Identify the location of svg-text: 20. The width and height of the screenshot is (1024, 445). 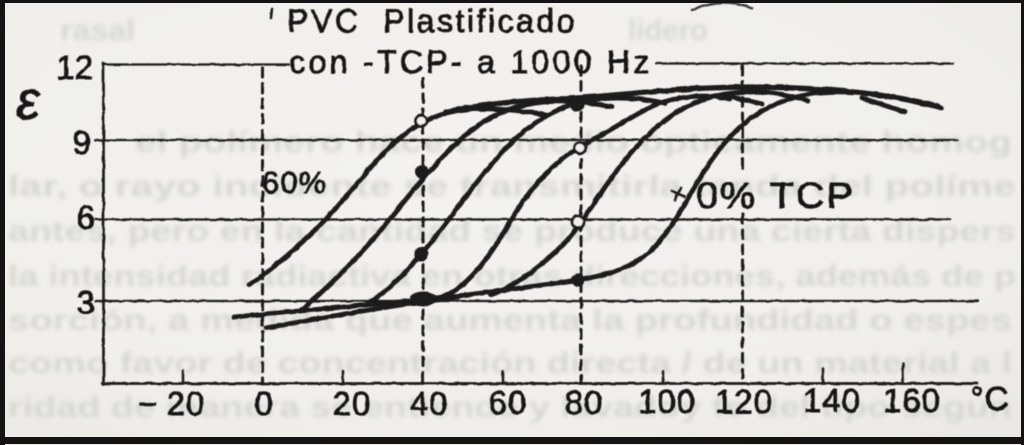
(352, 403).